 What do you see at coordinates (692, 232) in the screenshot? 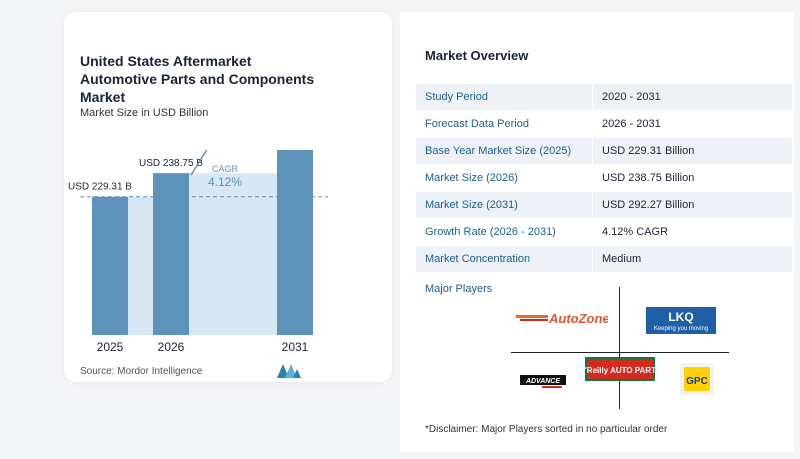
I see `row-value: 4.12% CAGR` at bounding box center [692, 232].